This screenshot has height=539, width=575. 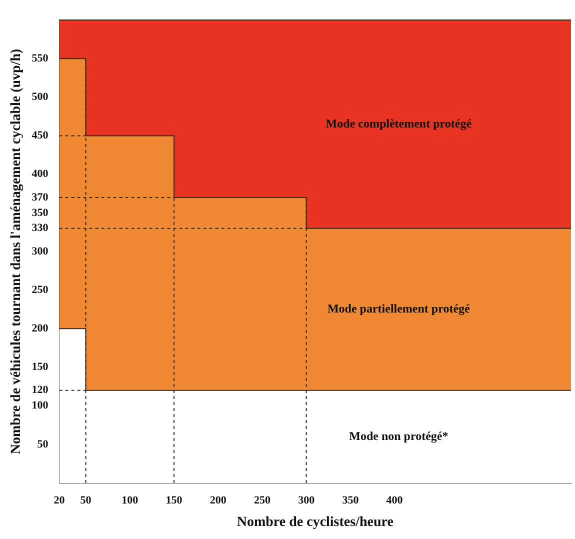 What do you see at coordinates (130, 500) in the screenshot?
I see `x-tick-label: 100` at bounding box center [130, 500].